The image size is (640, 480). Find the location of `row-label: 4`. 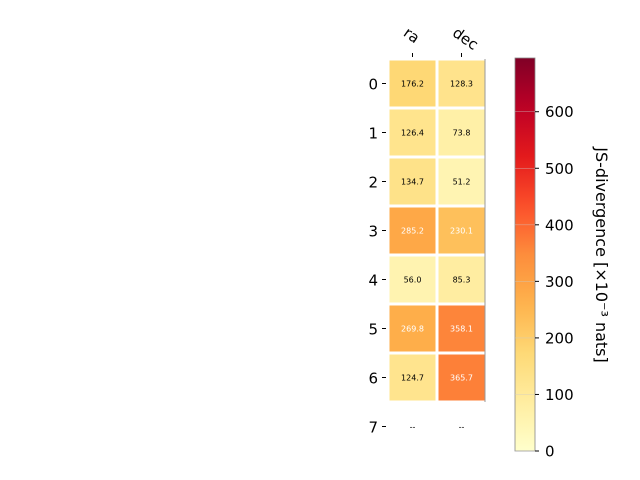

row-label: 4 is located at coordinates (373, 281).